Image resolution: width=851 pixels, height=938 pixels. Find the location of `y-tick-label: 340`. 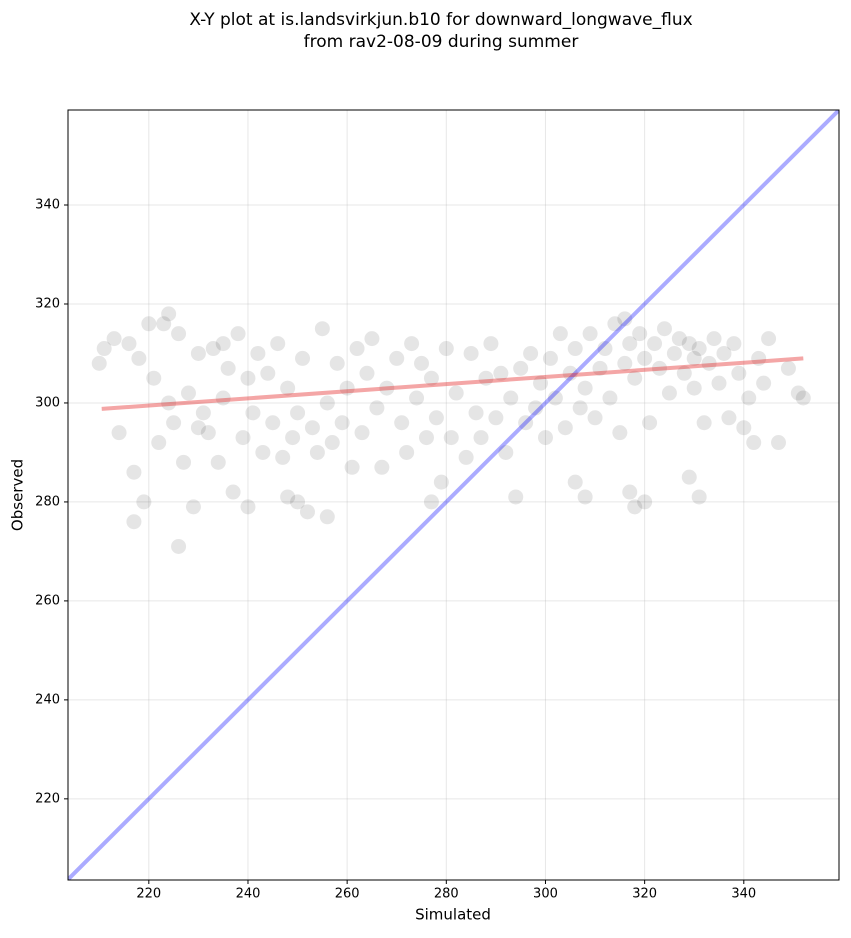

y-tick-label: 340 is located at coordinates (47, 205).